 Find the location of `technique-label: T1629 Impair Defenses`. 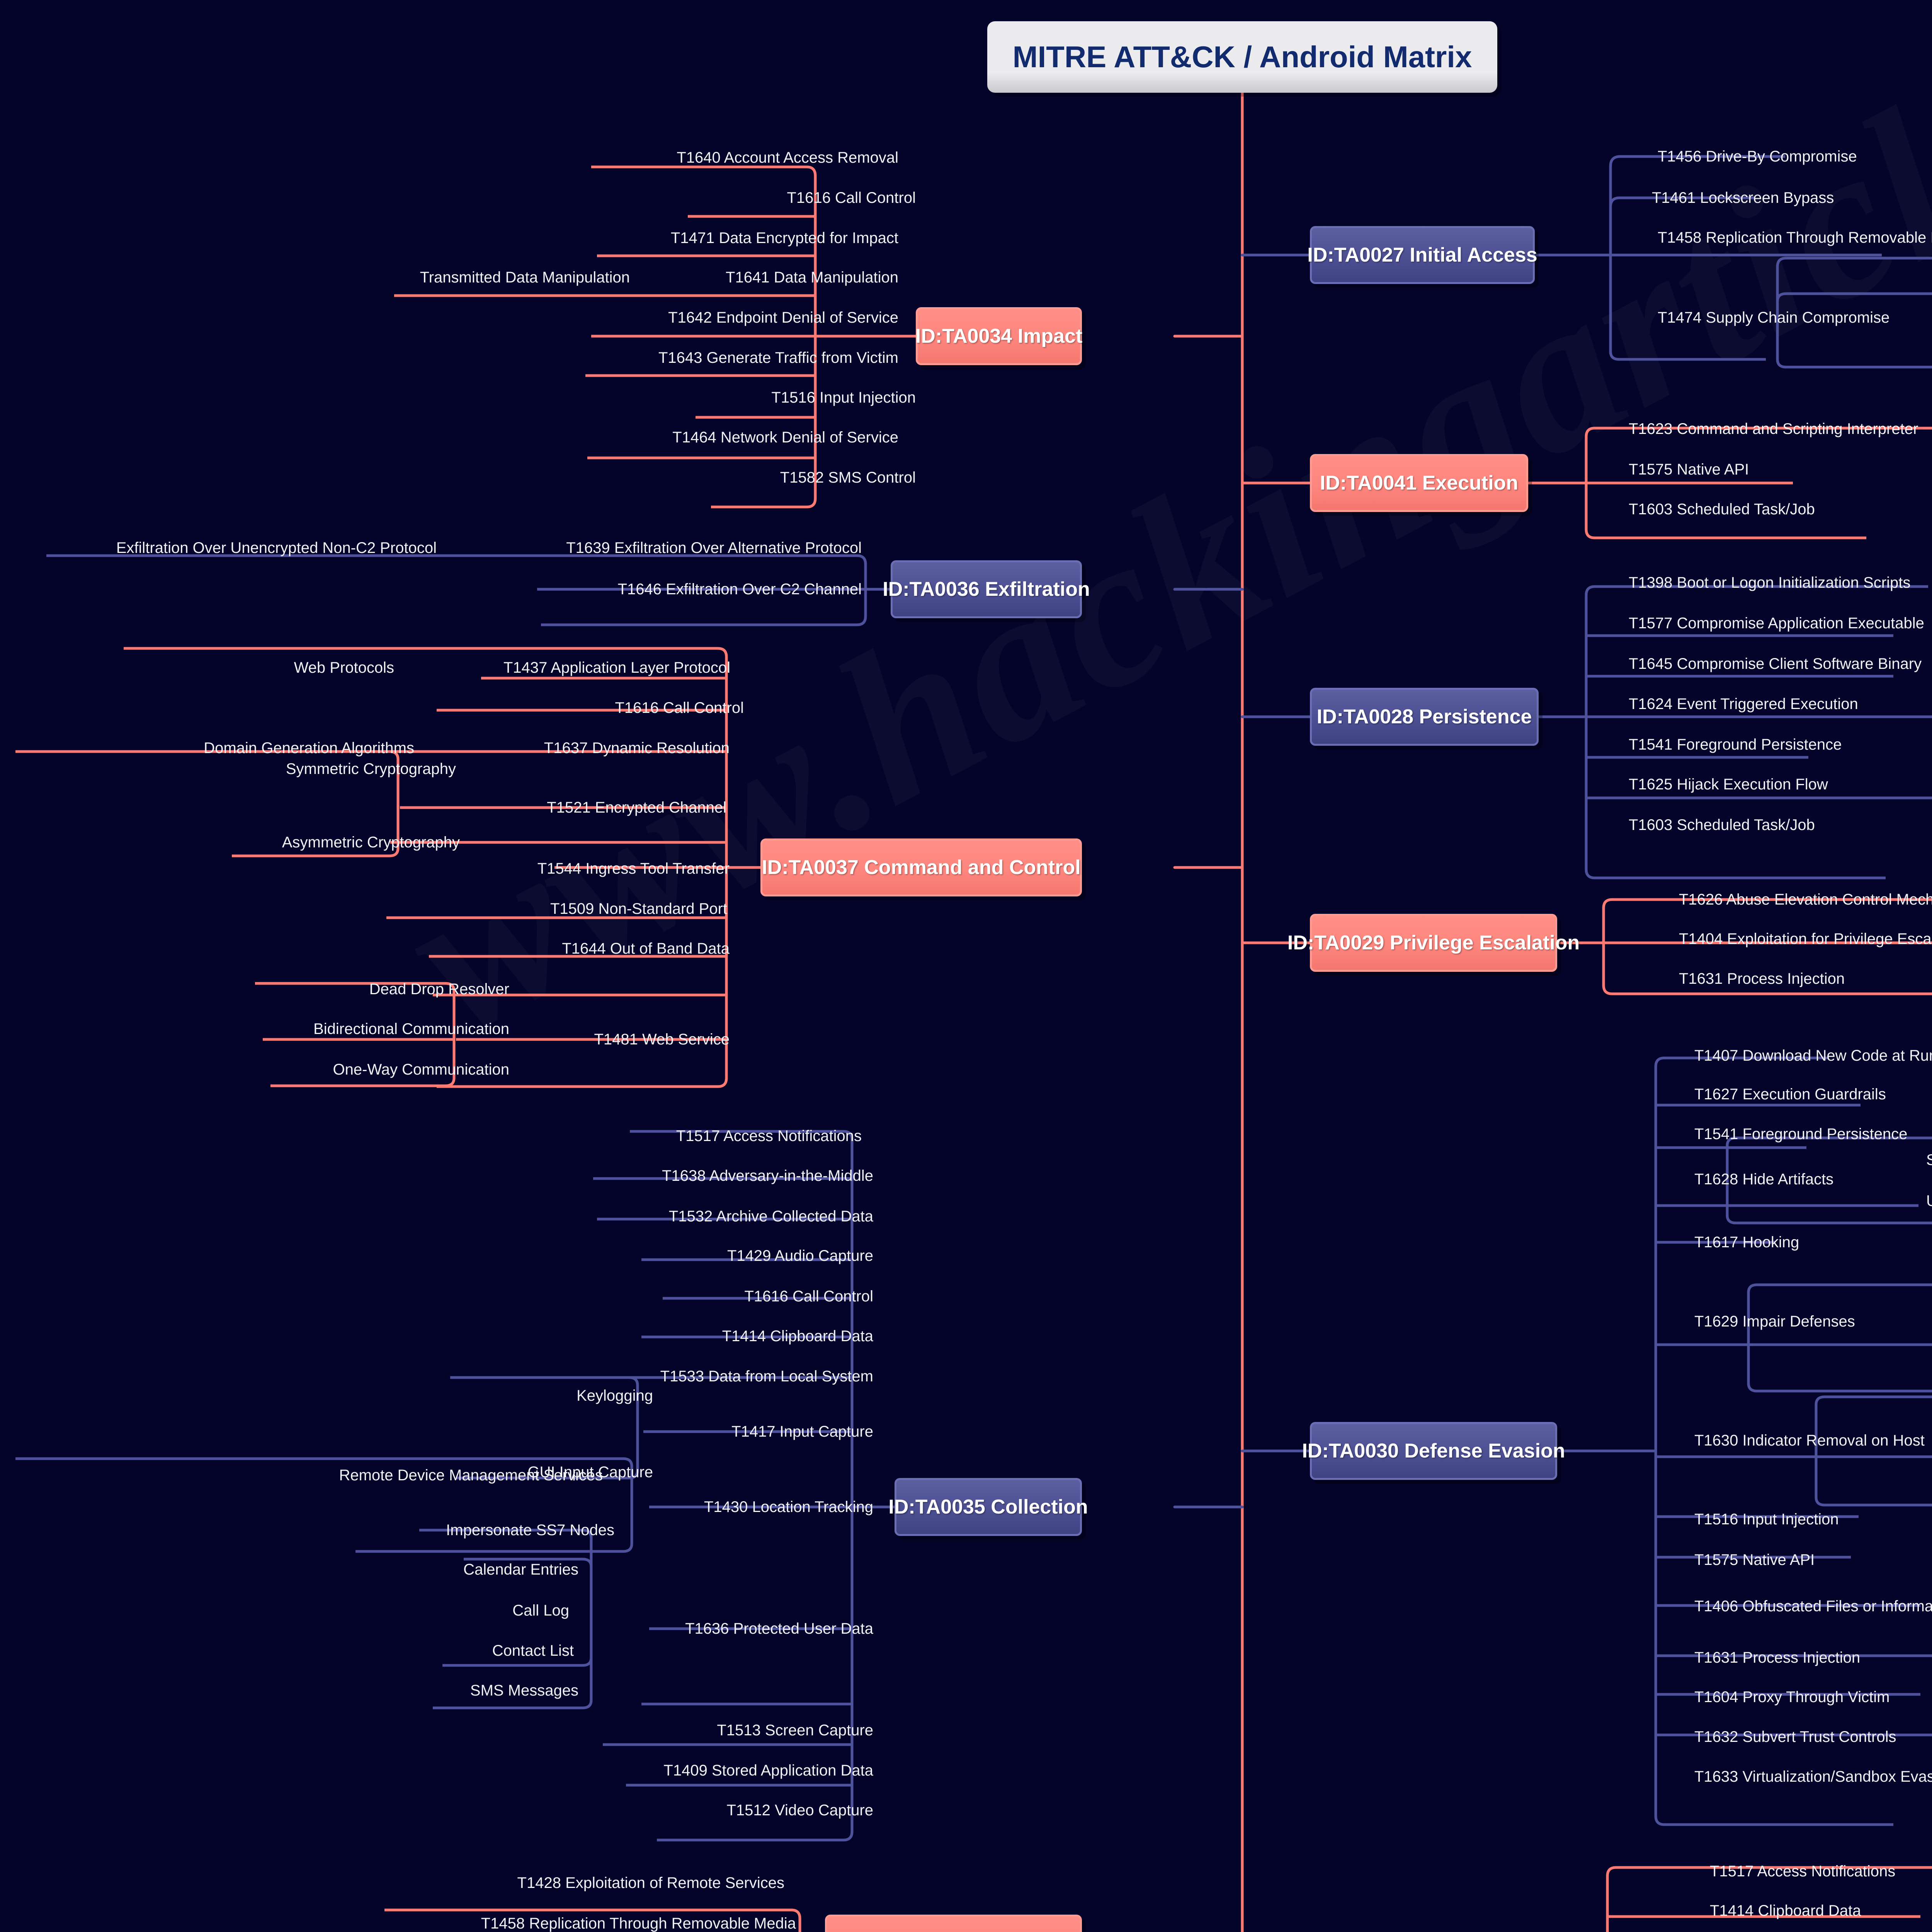

technique-label: T1629 Impair Defenses is located at coordinates (1774, 1321).